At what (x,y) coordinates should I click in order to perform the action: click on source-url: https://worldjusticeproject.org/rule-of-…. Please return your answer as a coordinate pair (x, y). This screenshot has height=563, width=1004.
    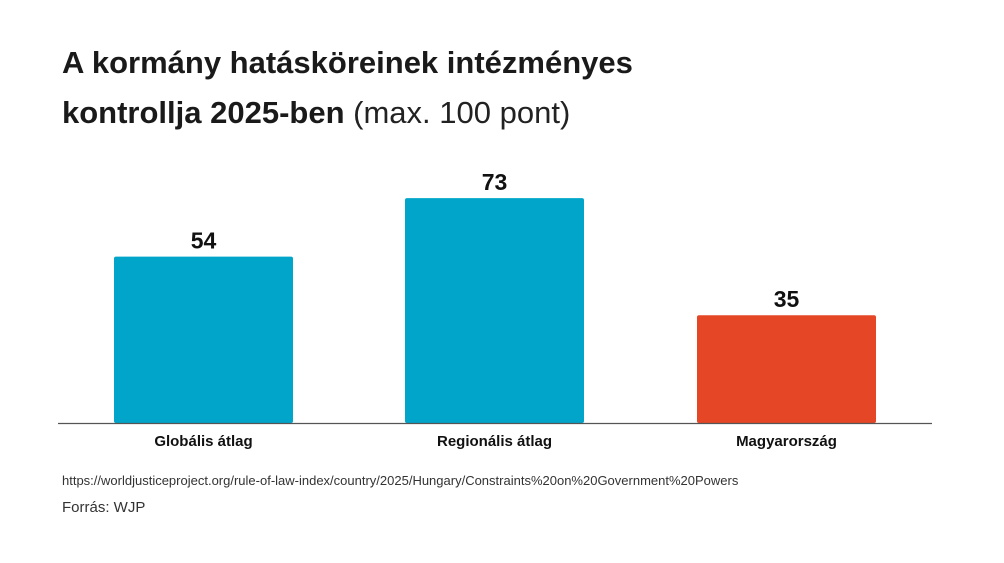
    Looking at the image, I should click on (400, 480).